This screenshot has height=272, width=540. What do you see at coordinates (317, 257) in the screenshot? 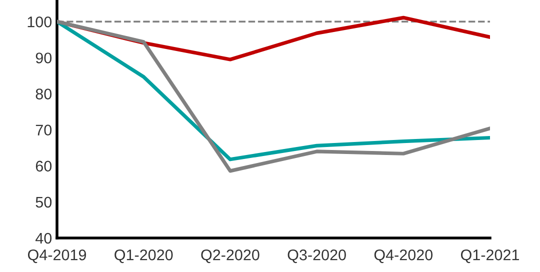
I see `x-tick-label: Q3-2020` at bounding box center [317, 257].